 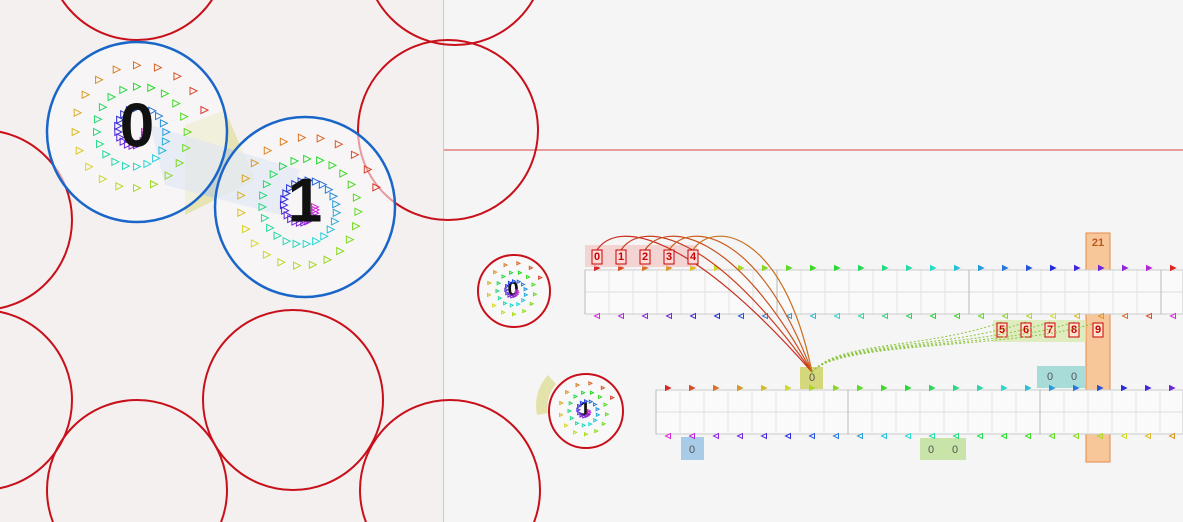 I want to click on label: 4, so click(x=693, y=257).